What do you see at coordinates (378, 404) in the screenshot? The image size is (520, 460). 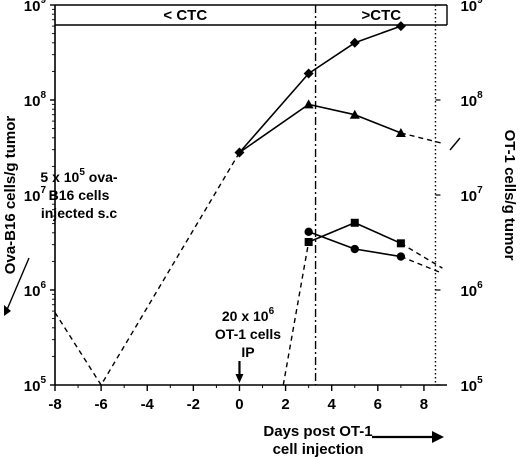 I see `x-tick-label: 6` at bounding box center [378, 404].